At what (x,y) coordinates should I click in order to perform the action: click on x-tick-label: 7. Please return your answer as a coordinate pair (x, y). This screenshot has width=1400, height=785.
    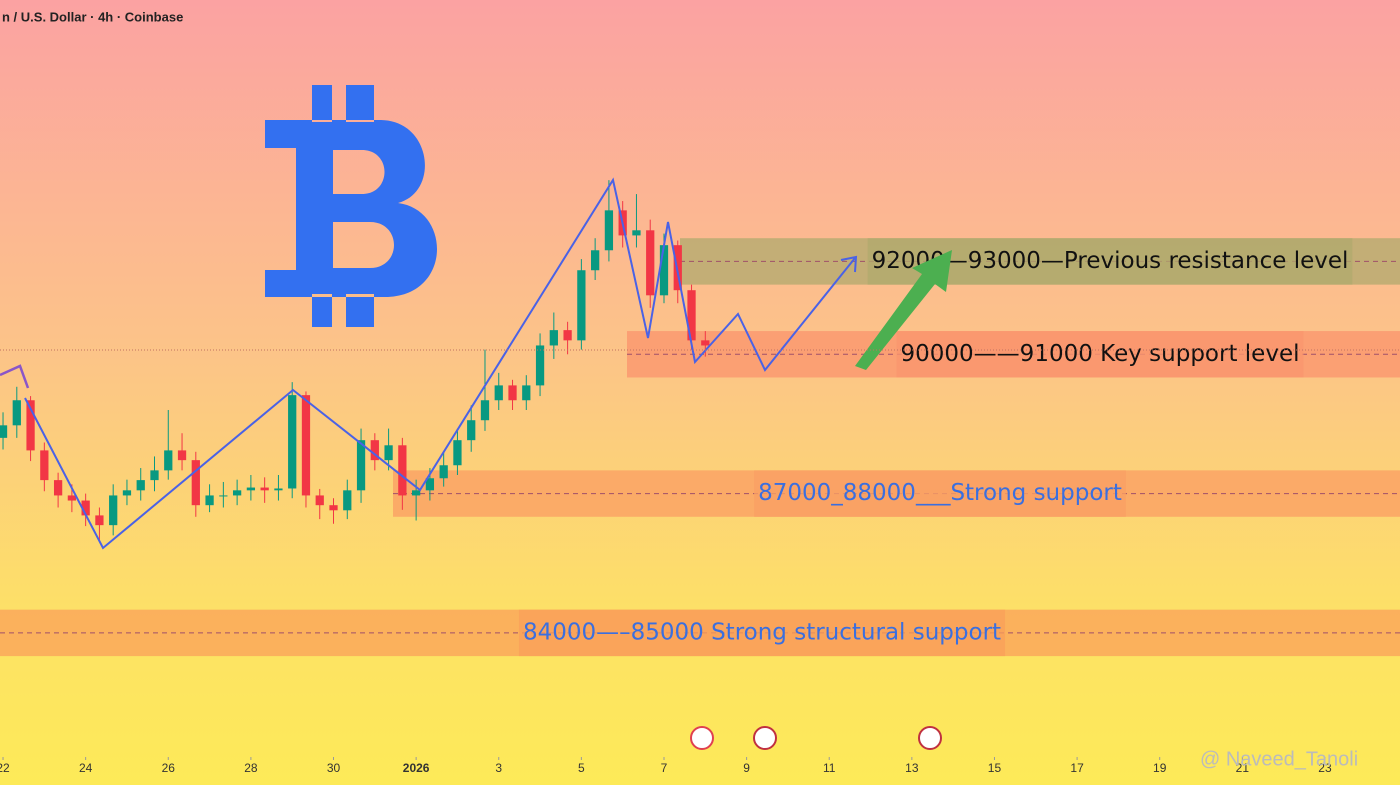
    Looking at the image, I should click on (664, 768).